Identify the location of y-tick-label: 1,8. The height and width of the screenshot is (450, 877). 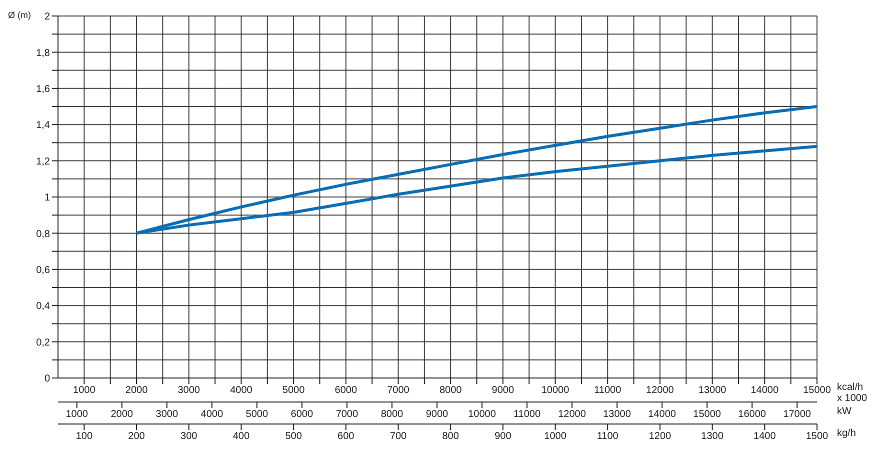
(43, 53).